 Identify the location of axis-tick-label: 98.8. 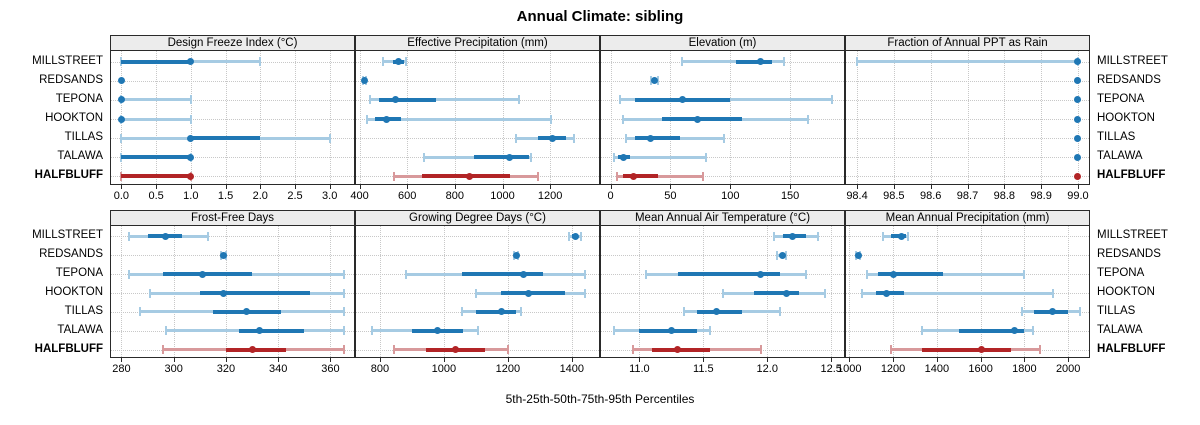
(1004, 196).